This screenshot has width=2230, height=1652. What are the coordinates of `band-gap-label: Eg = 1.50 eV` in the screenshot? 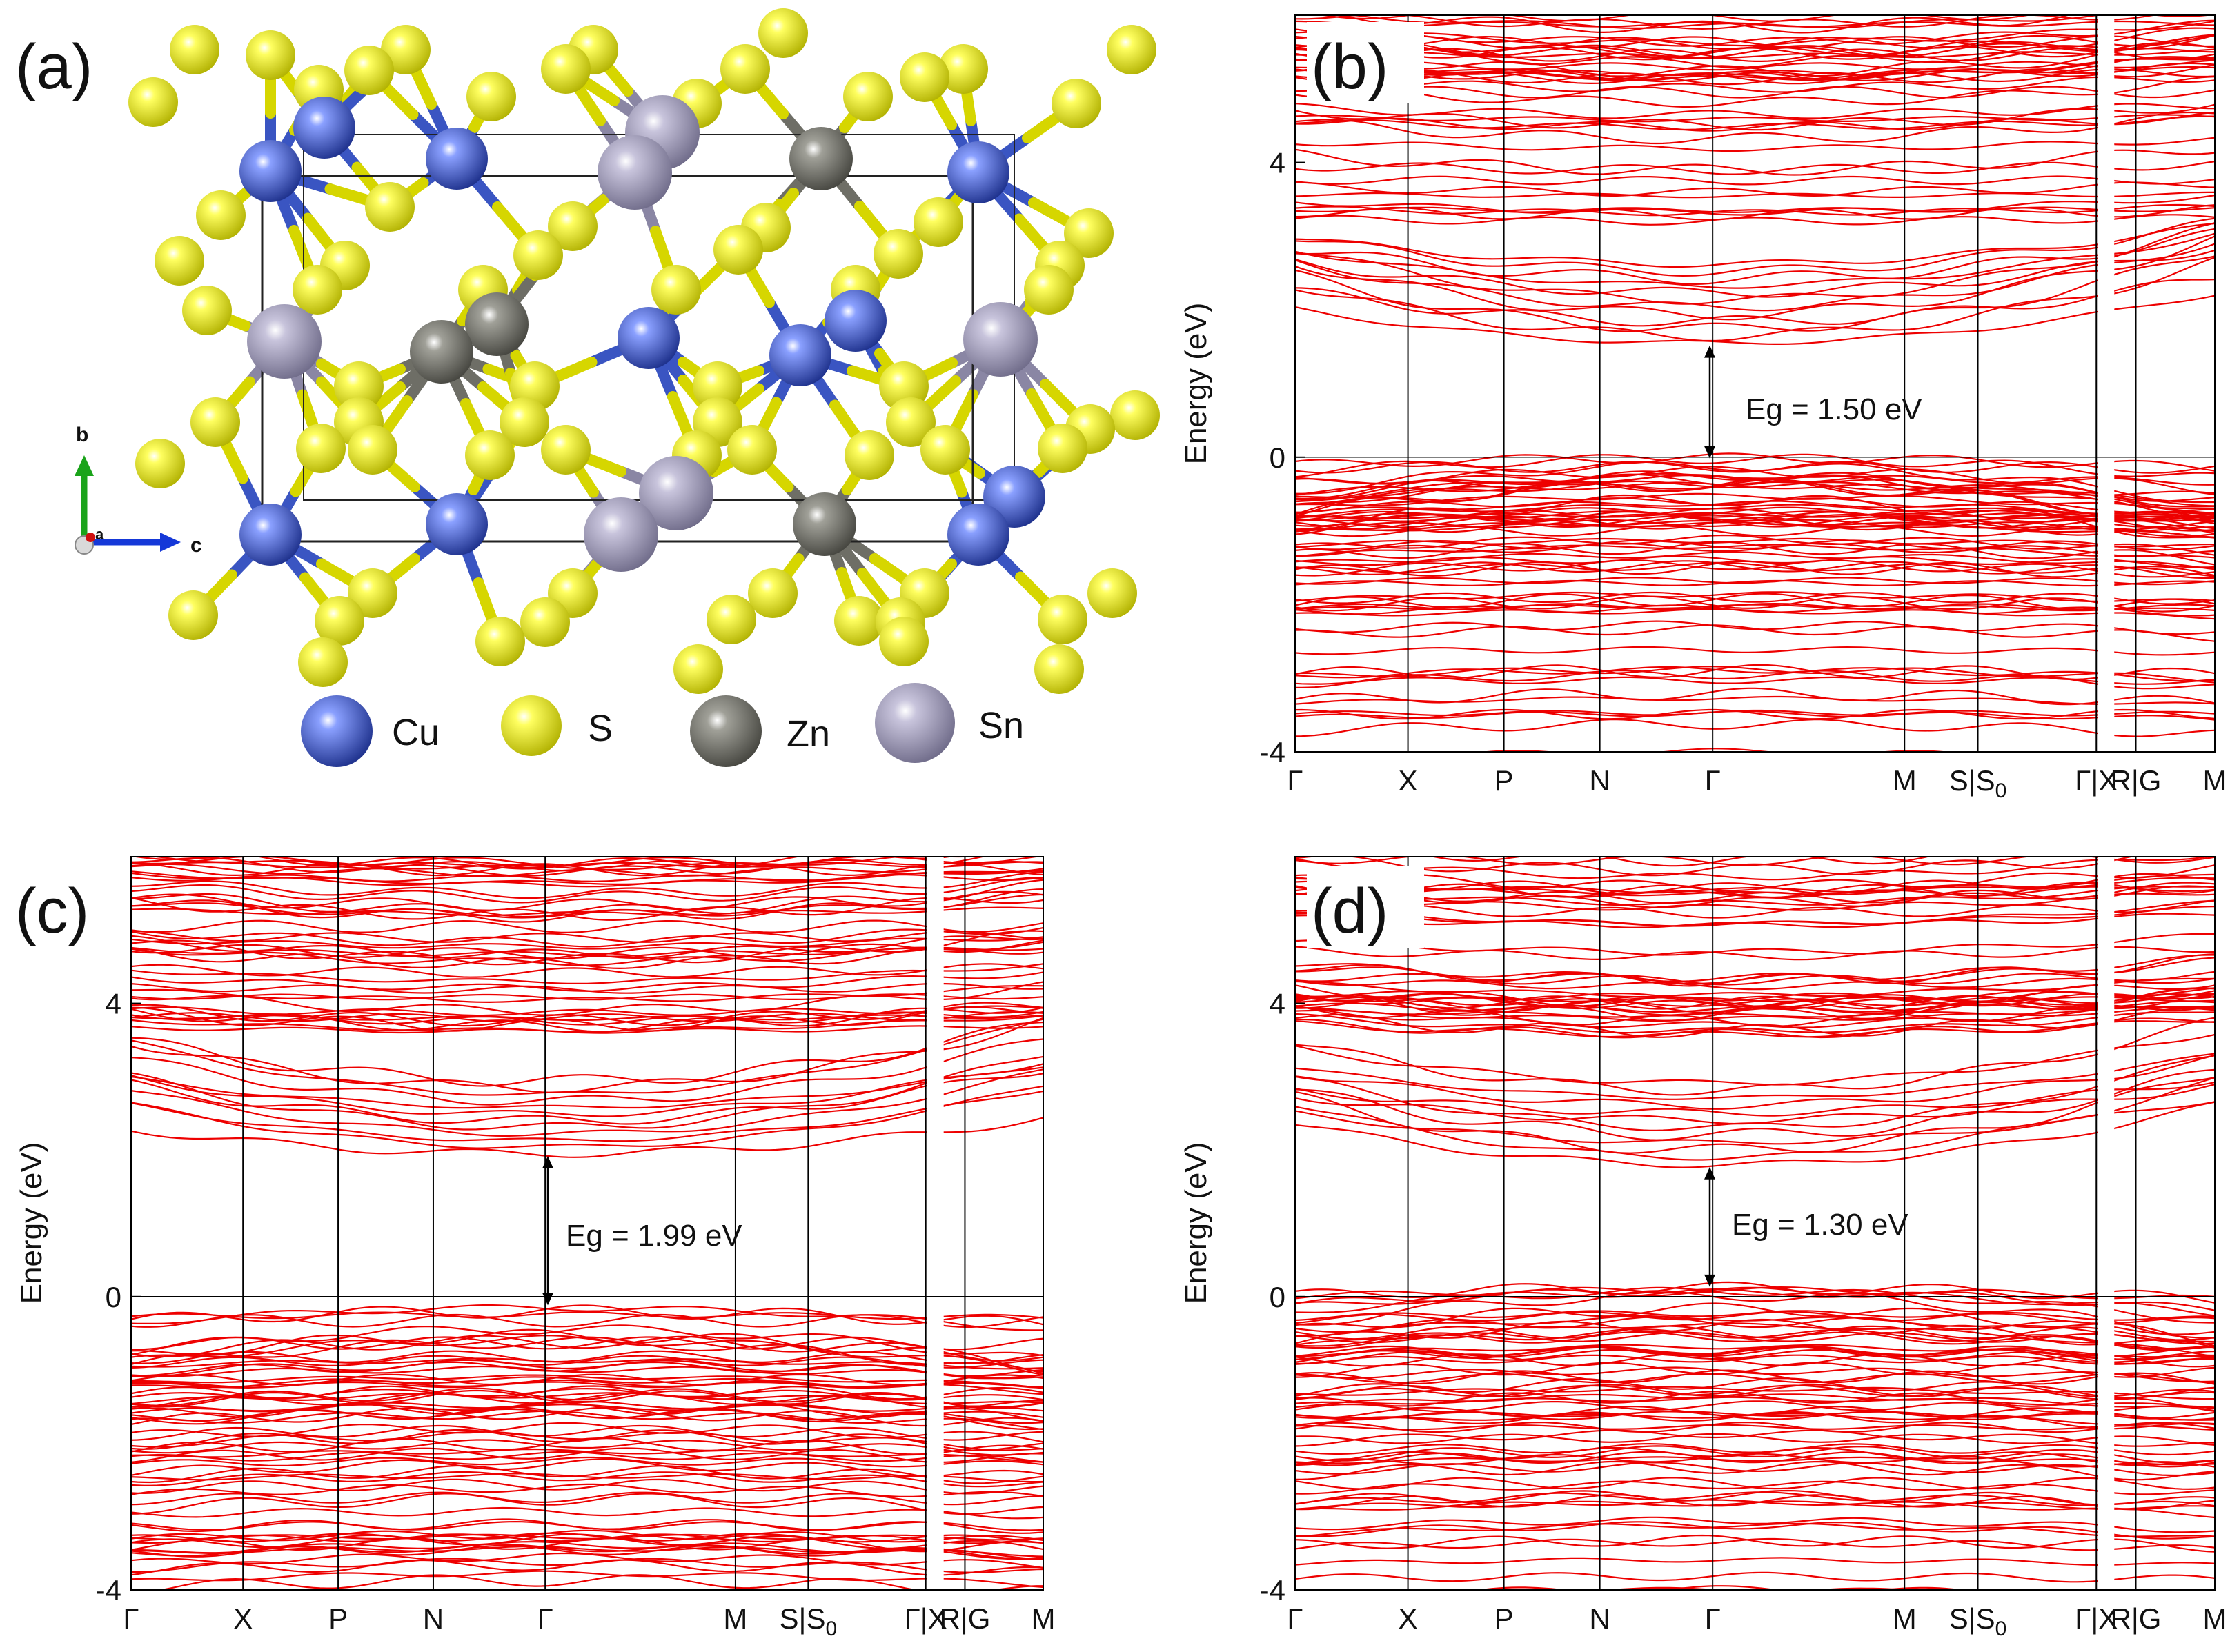 It's located at (1834, 409).